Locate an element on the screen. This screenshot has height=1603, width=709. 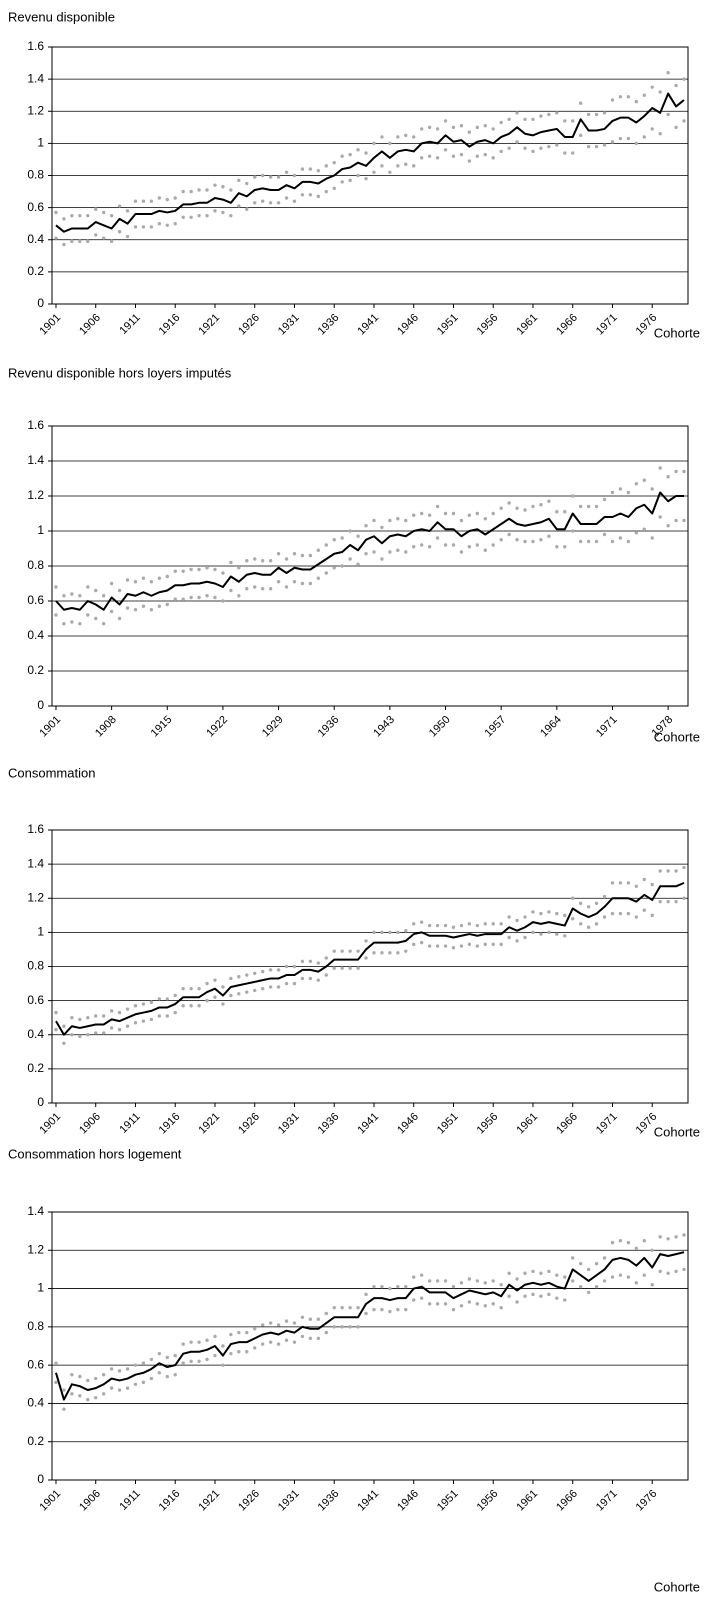
x-tick-label: 1966 is located at coordinates (567, 1124).